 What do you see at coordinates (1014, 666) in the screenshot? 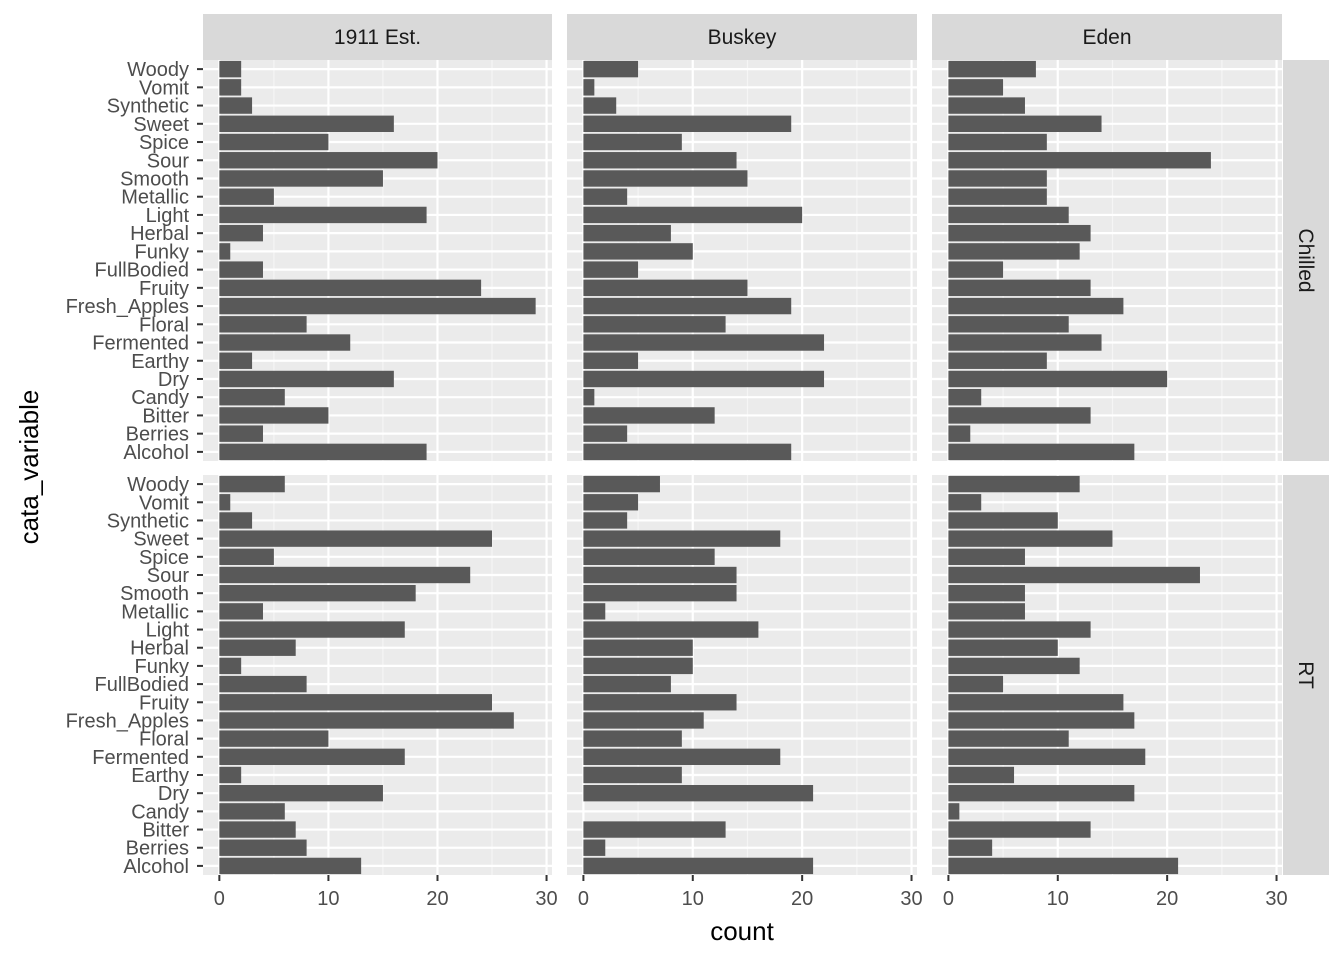
I see `bar-rt-eden-funky` at bounding box center [1014, 666].